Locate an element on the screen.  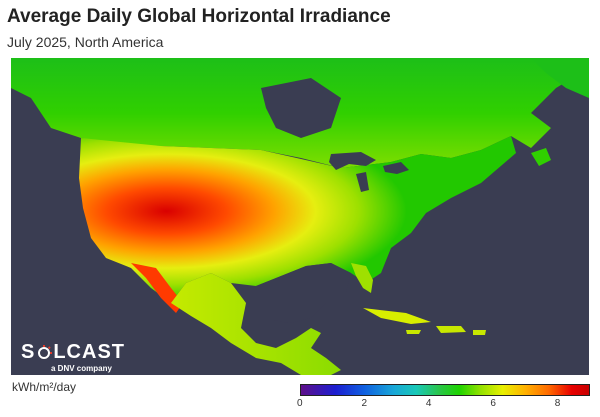
legend-tick: 8 is located at coordinates (557, 403).